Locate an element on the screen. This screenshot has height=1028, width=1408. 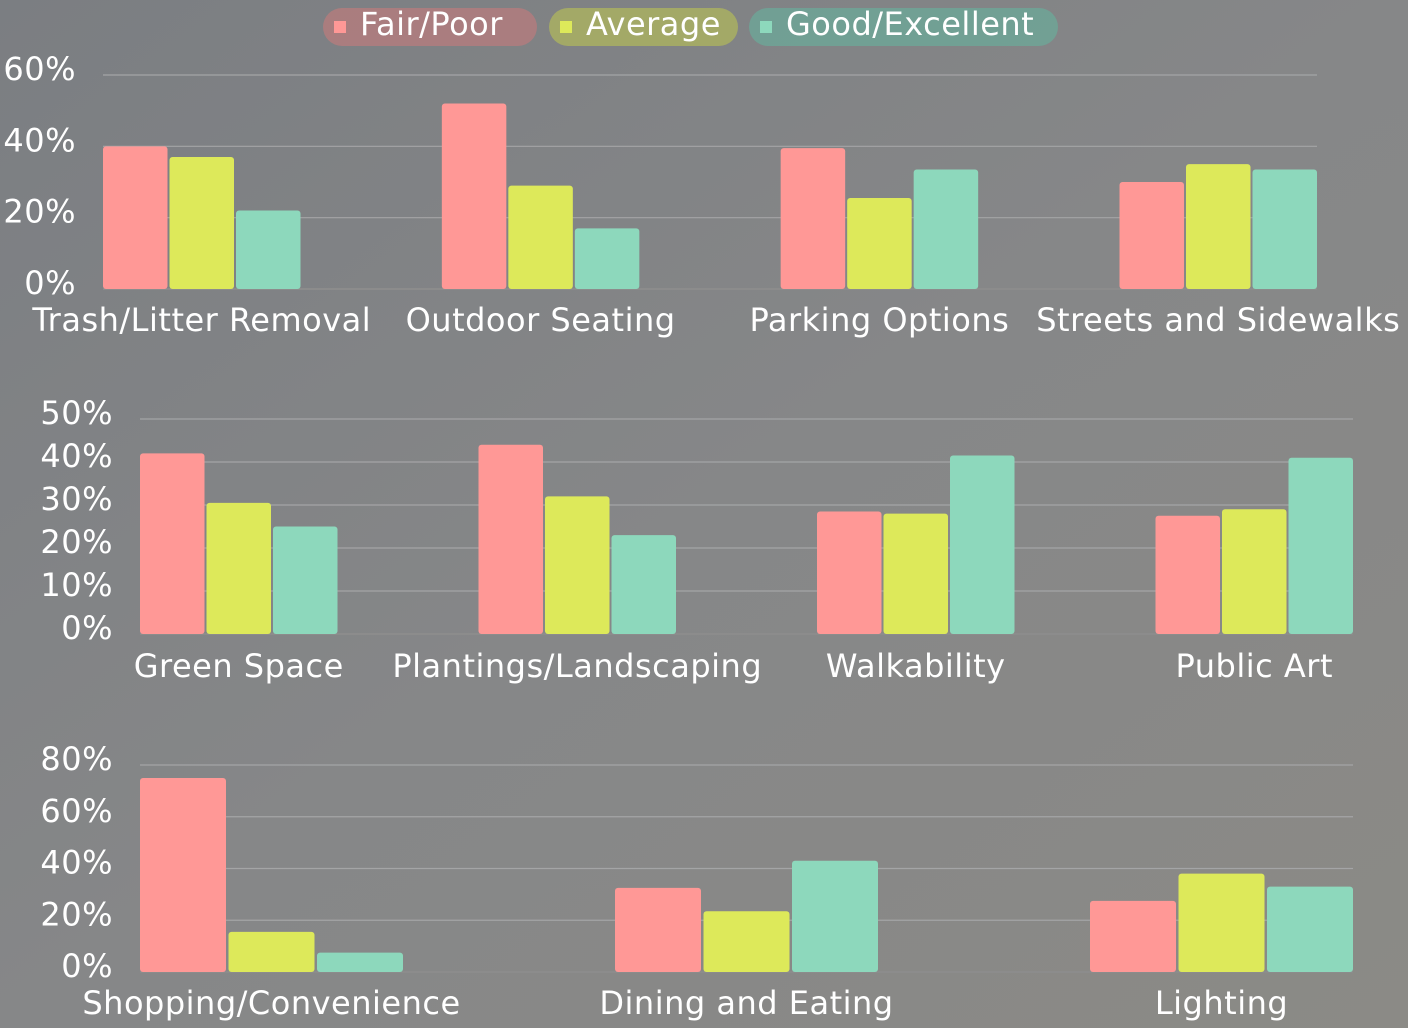
x-tick-label: Plantings/Landscaping is located at coordinates (577, 666).